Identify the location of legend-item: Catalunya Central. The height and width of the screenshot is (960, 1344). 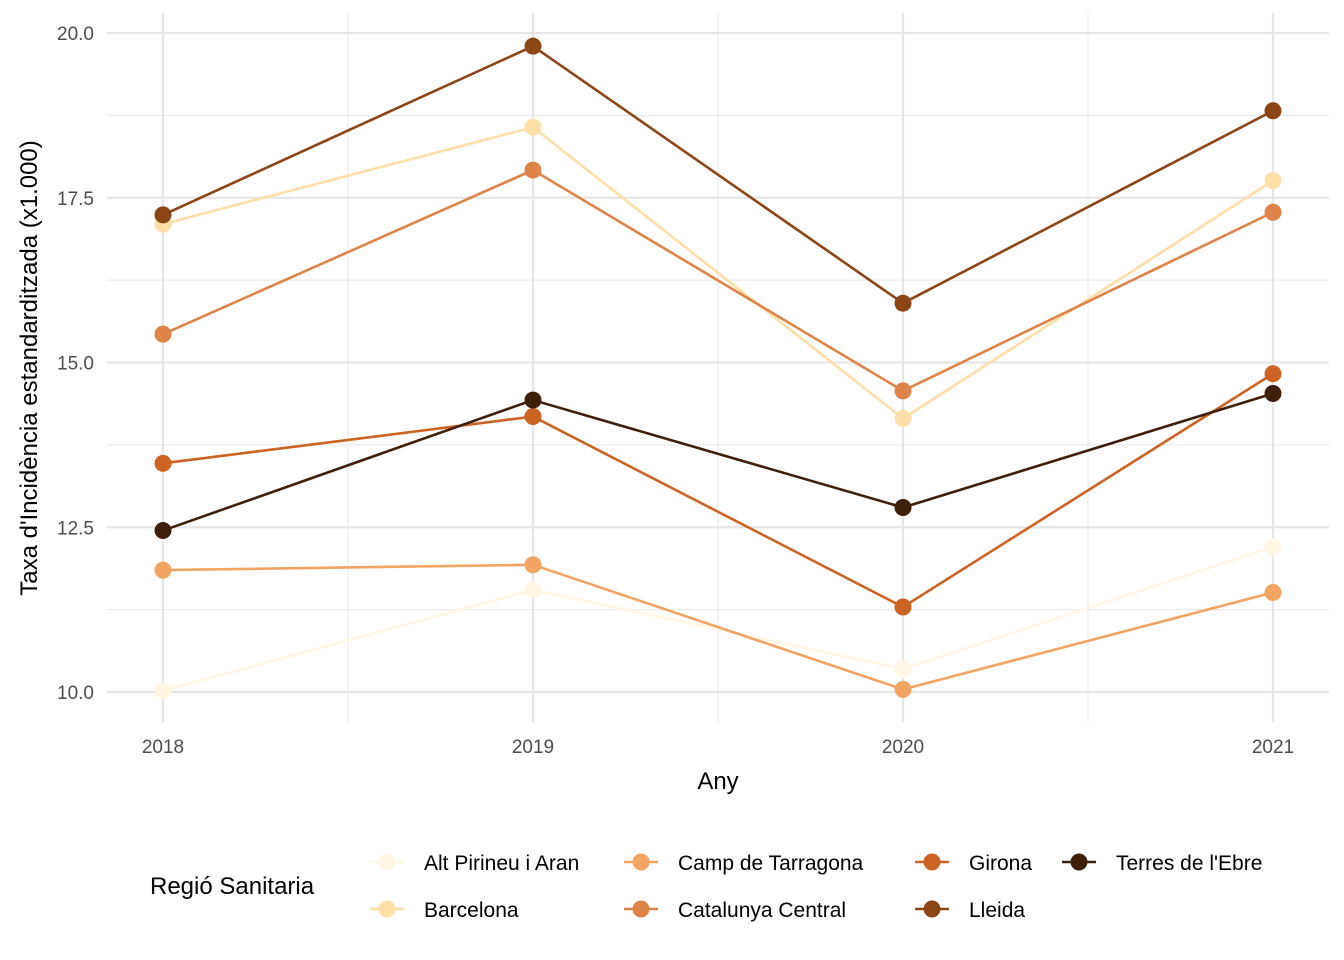
(735, 910).